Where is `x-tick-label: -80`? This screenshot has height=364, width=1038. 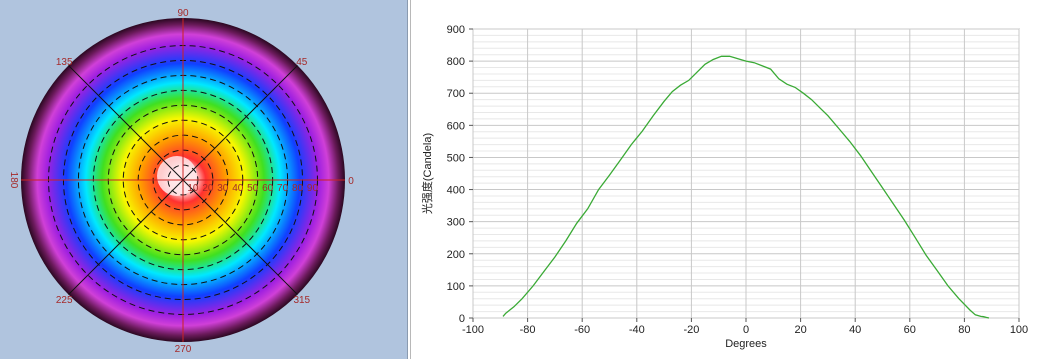
x-tick-label: -80 is located at coordinates (528, 330).